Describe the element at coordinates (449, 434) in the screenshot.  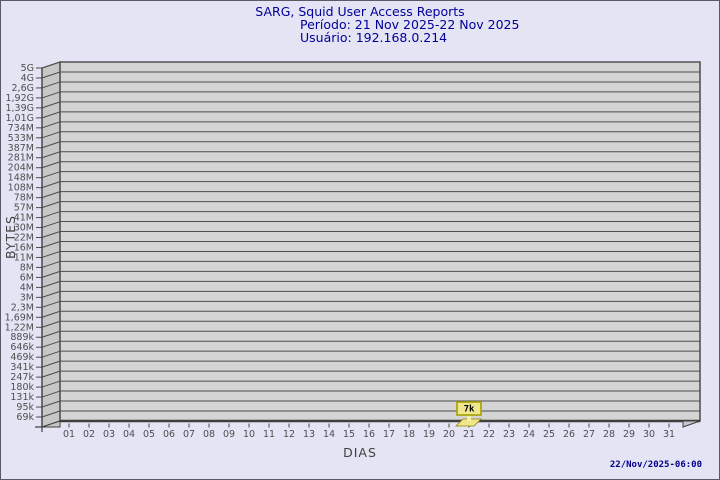
I see `x-tick-label: 20` at that location.